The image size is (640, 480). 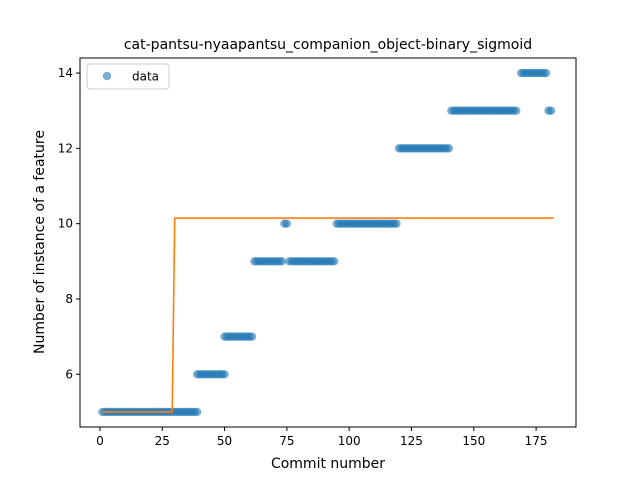 What do you see at coordinates (286, 441) in the screenshot?
I see `x-tick-label: 75` at bounding box center [286, 441].